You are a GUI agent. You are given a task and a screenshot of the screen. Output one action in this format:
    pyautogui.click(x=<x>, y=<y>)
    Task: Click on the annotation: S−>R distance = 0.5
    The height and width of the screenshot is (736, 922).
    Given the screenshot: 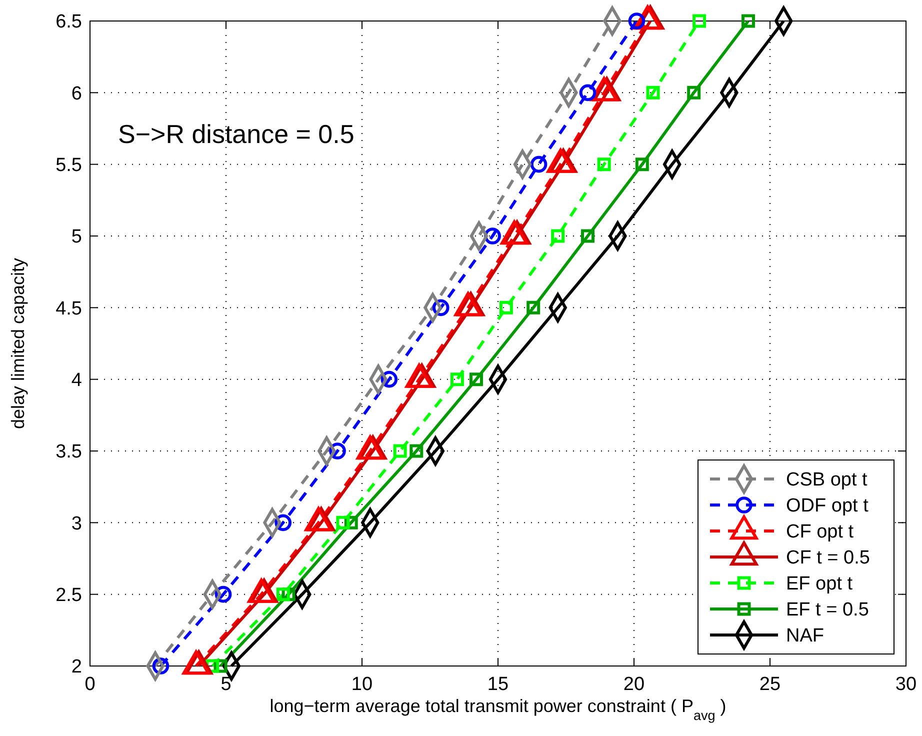 What is the action you would take?
    pyautogui.click(x=236, y=134)
    